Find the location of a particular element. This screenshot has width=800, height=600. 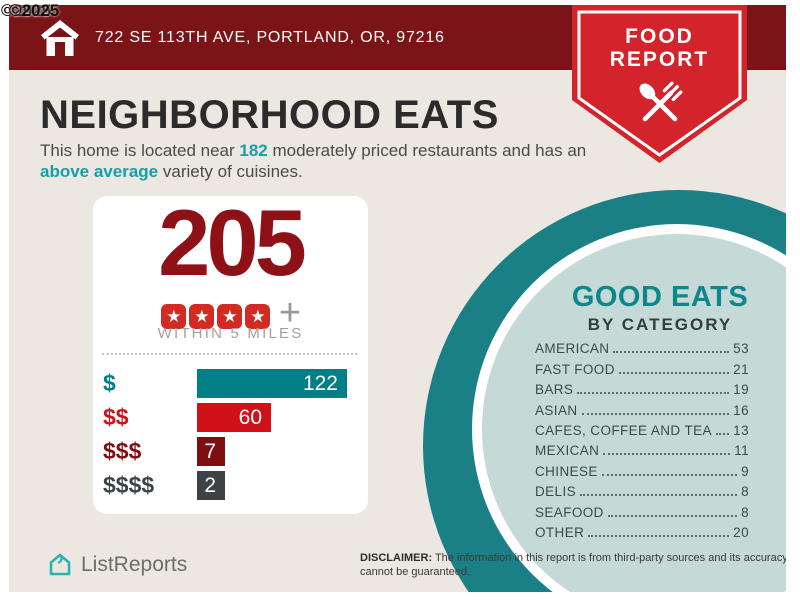

total-restaurants: 205 is located at coordinates (232, 242).